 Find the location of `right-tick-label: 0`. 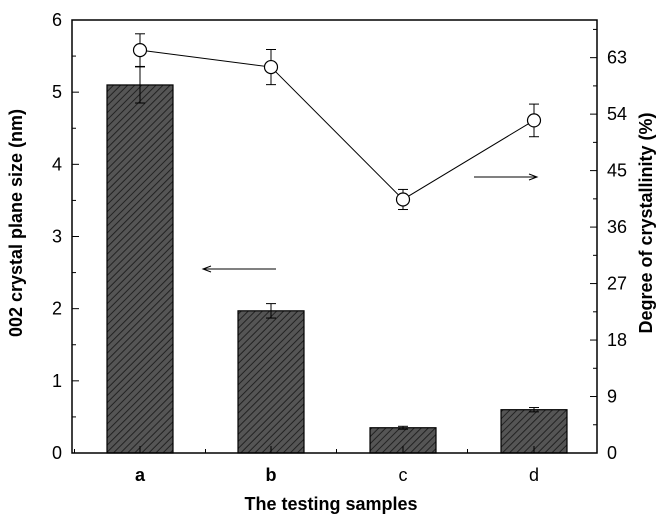

right-tick-label: 0 is located at coordinates (612, 453).